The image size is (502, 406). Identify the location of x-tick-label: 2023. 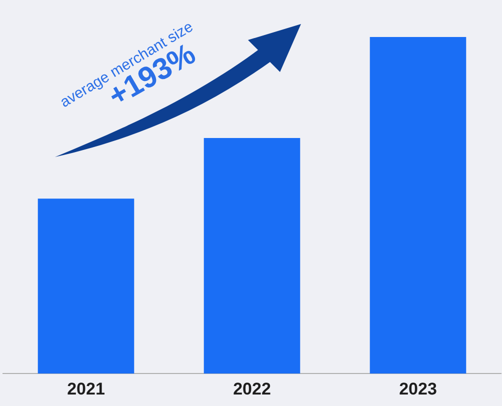
(418, 388).